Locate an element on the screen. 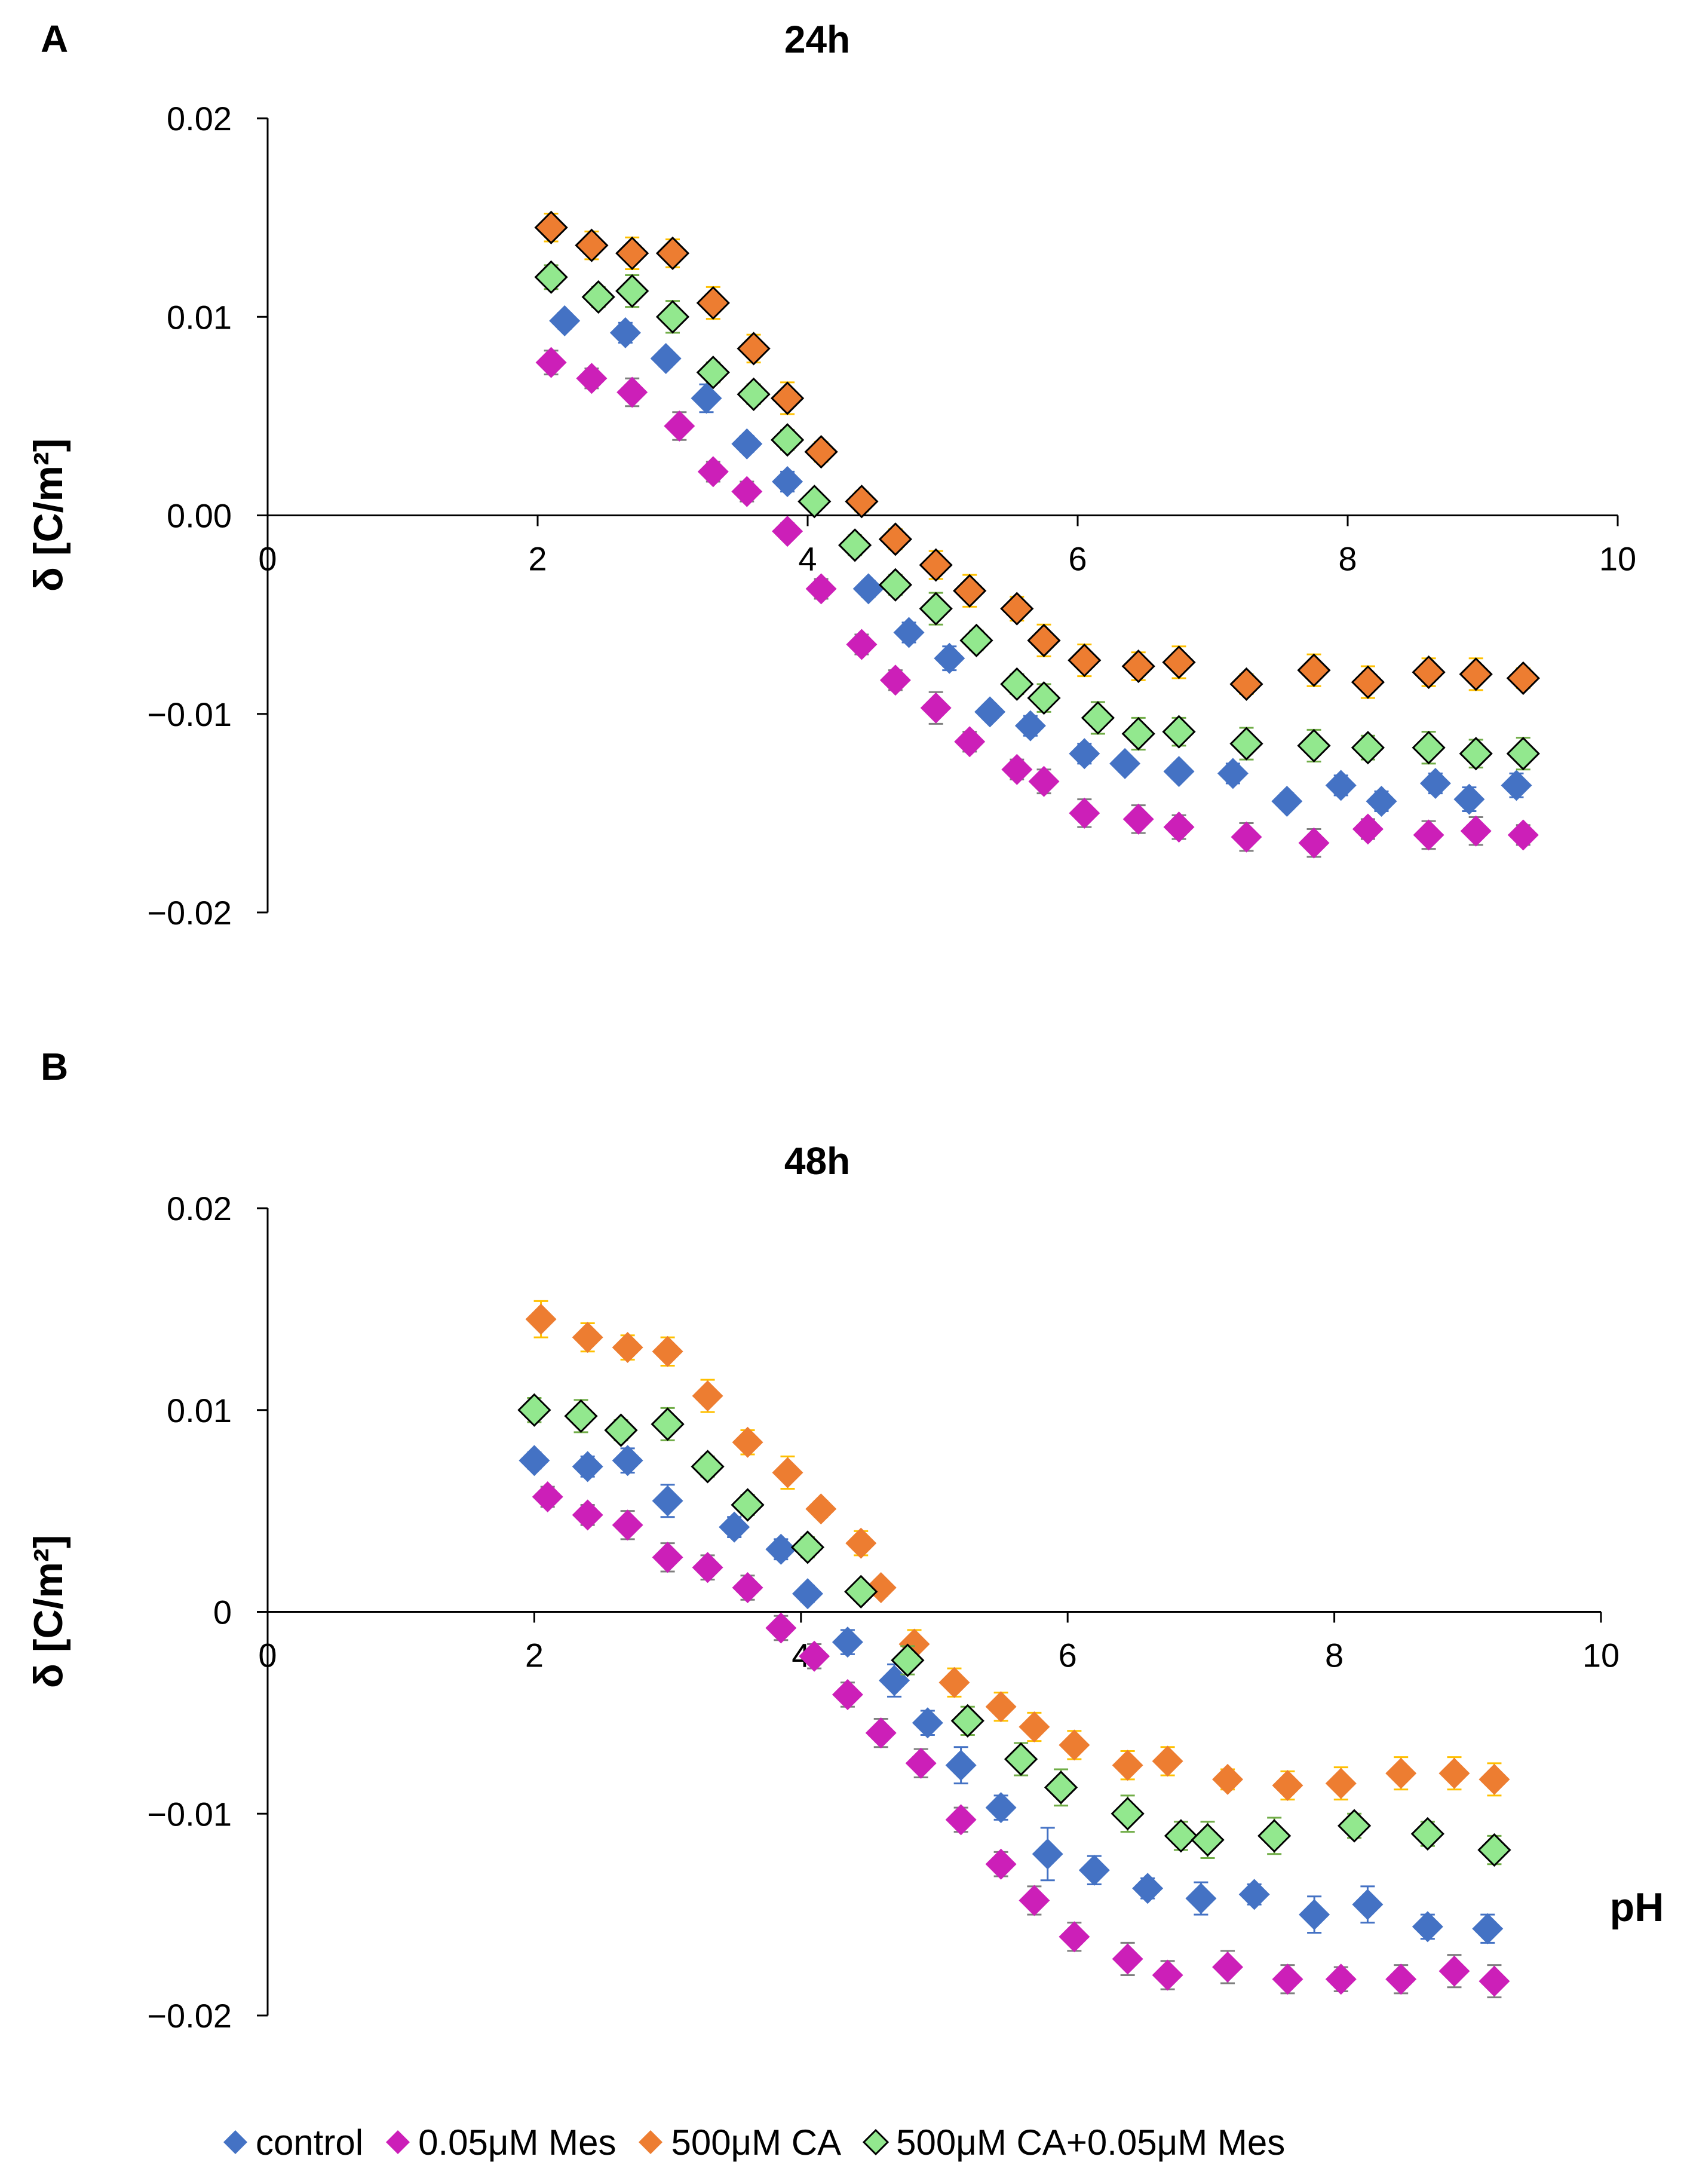 Image resolution: width=1687 pixels, height=2184 pixels. legend-label-control: control is located at coordinates (310, 2142).